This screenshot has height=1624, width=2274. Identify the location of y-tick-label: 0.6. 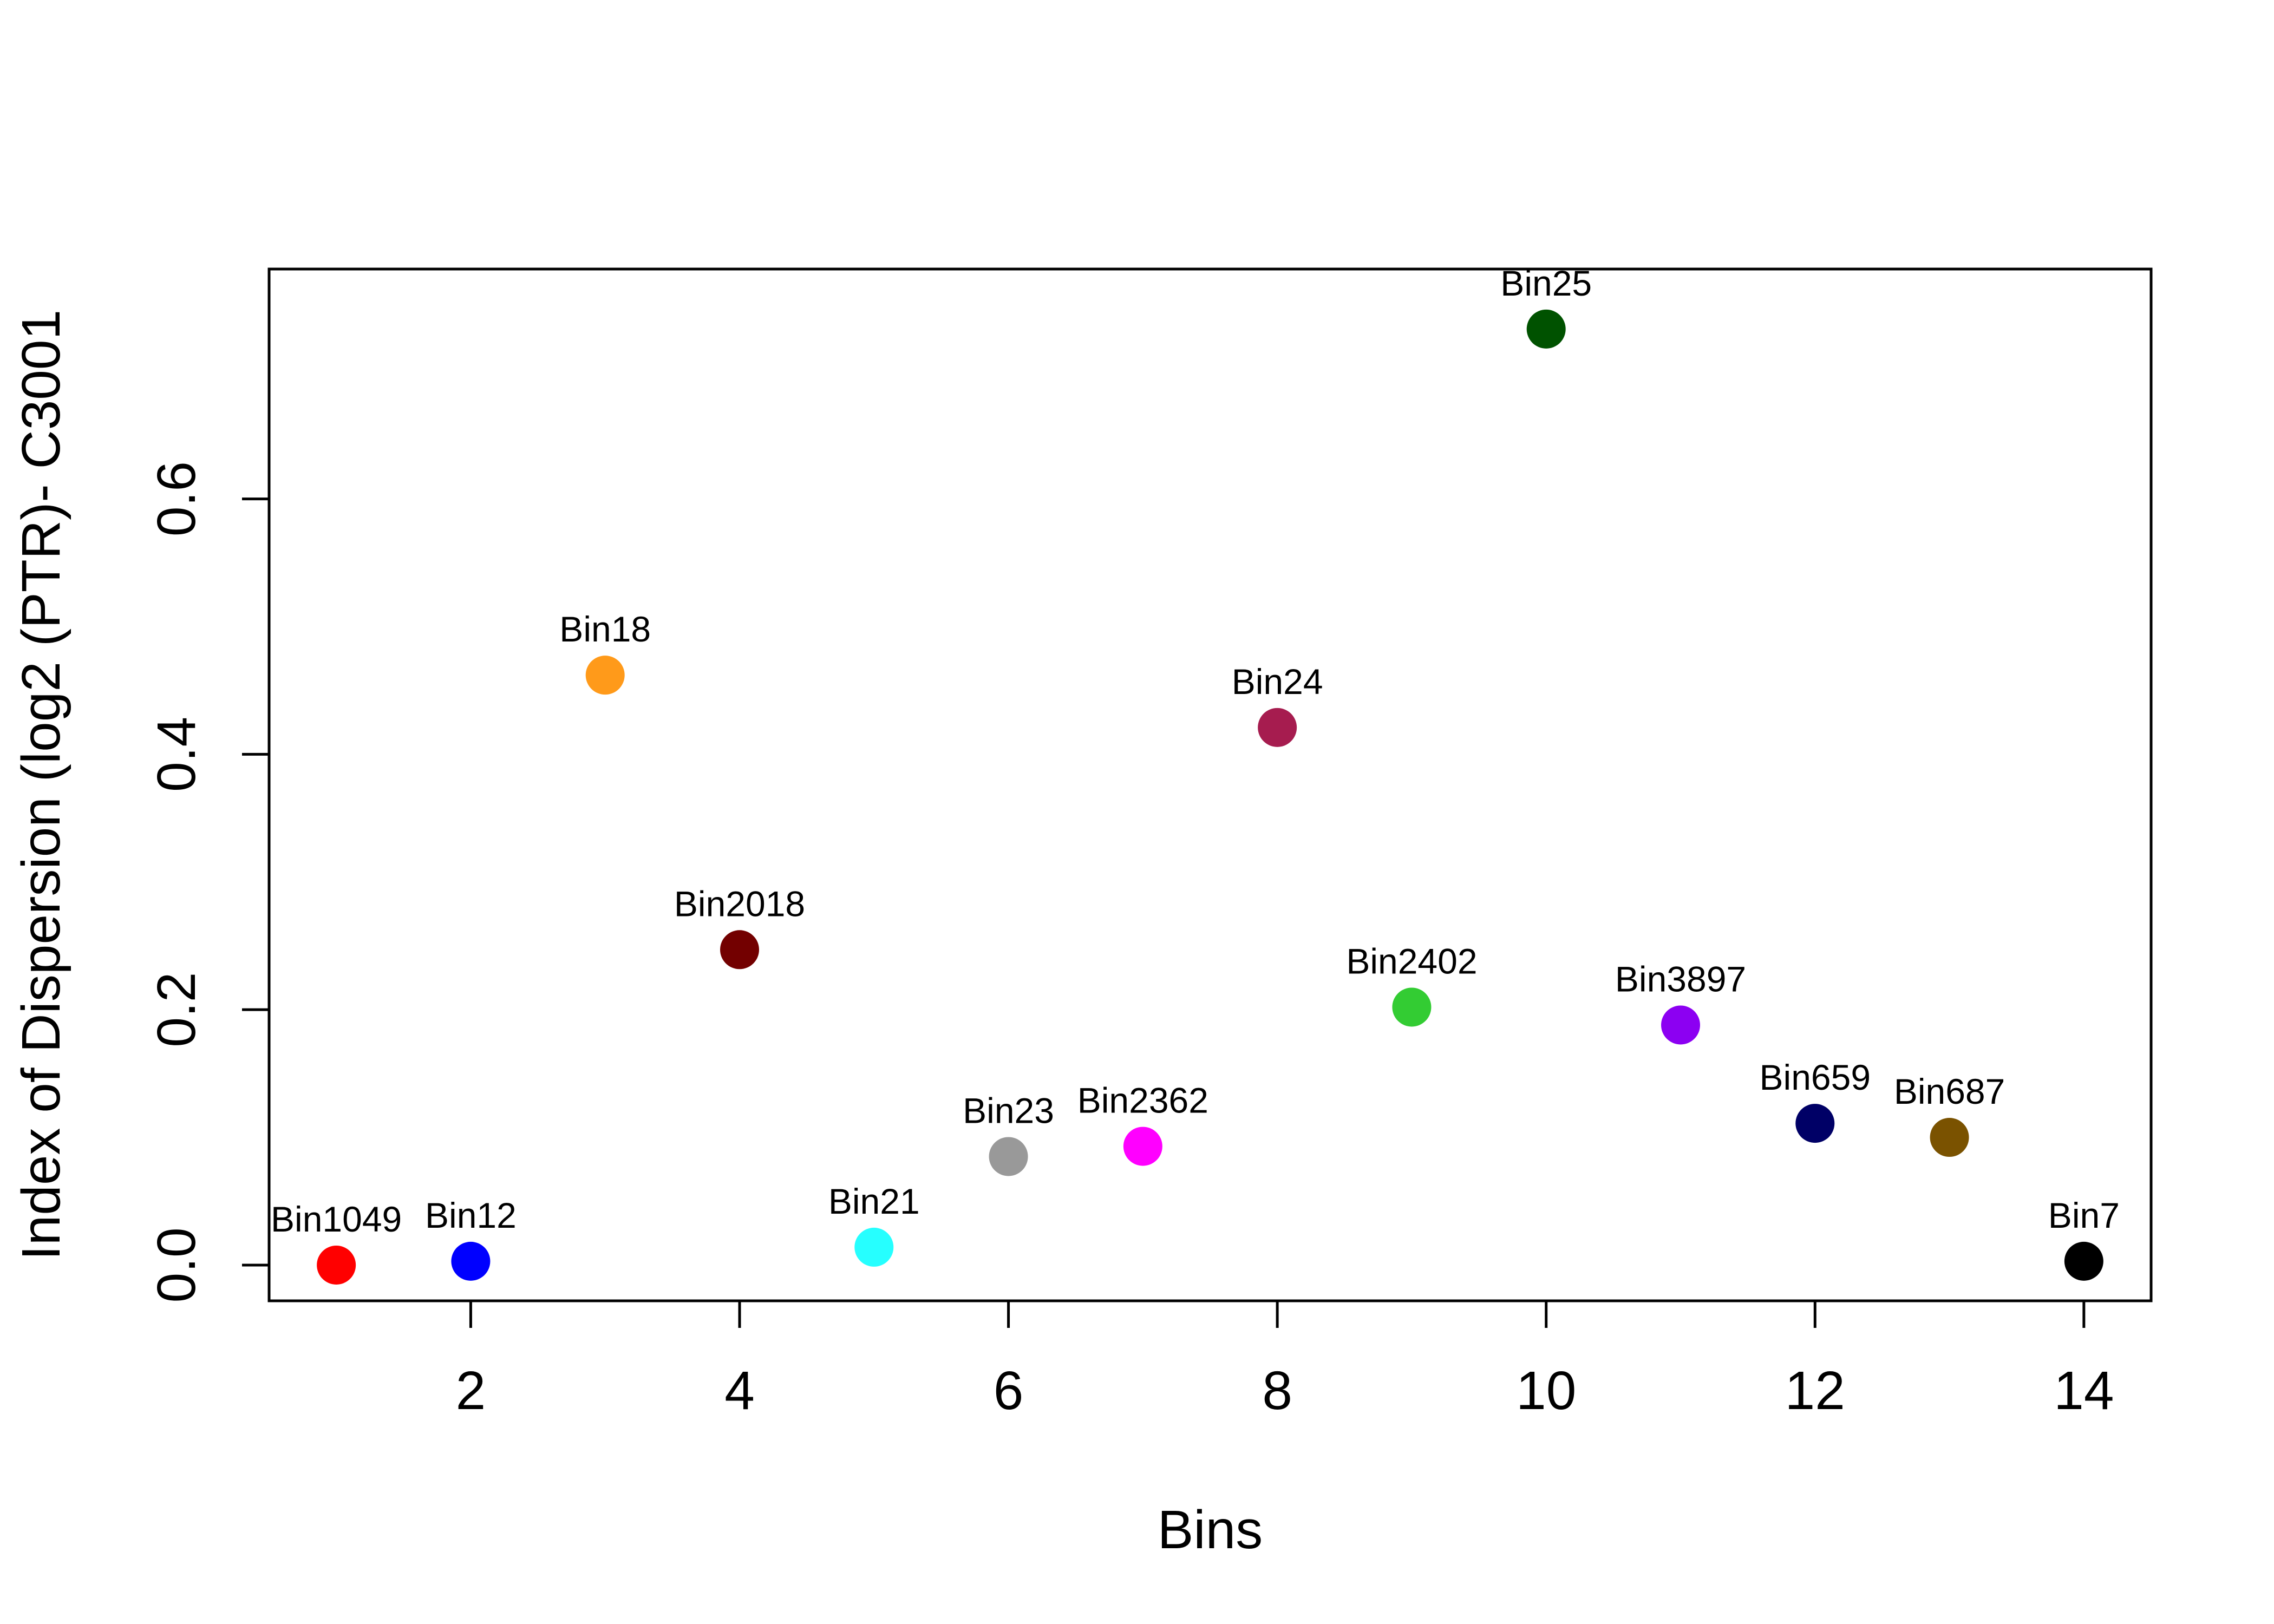
(177, 498).